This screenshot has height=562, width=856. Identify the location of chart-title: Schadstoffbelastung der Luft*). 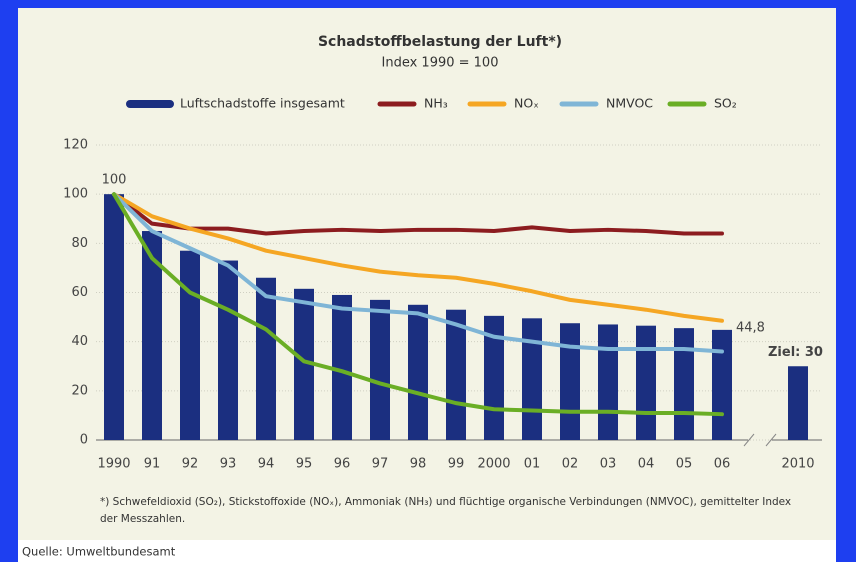
(440, 42).